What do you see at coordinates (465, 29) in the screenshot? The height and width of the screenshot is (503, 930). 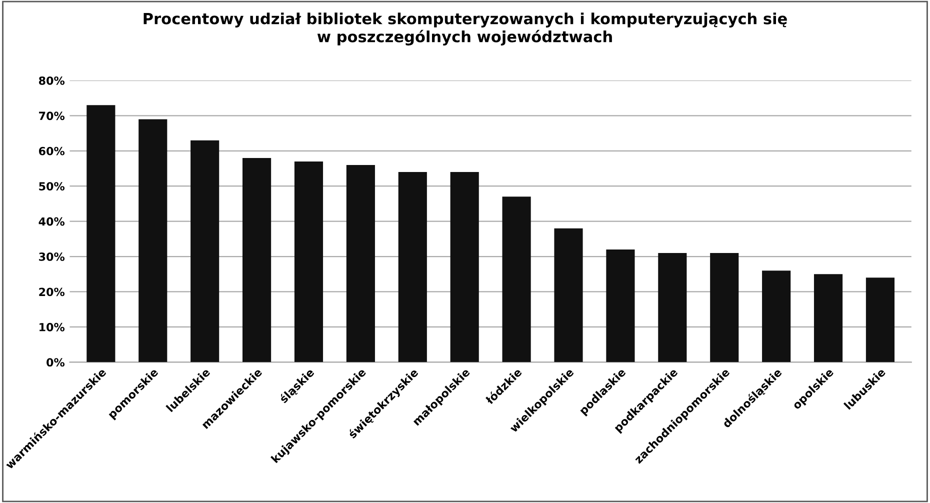 I see `chart-title: Procentowy udział bibliotek skomputeryzowanych i komputeryzujących się w poszczególnych województwach` at bounding box center [465, 29].